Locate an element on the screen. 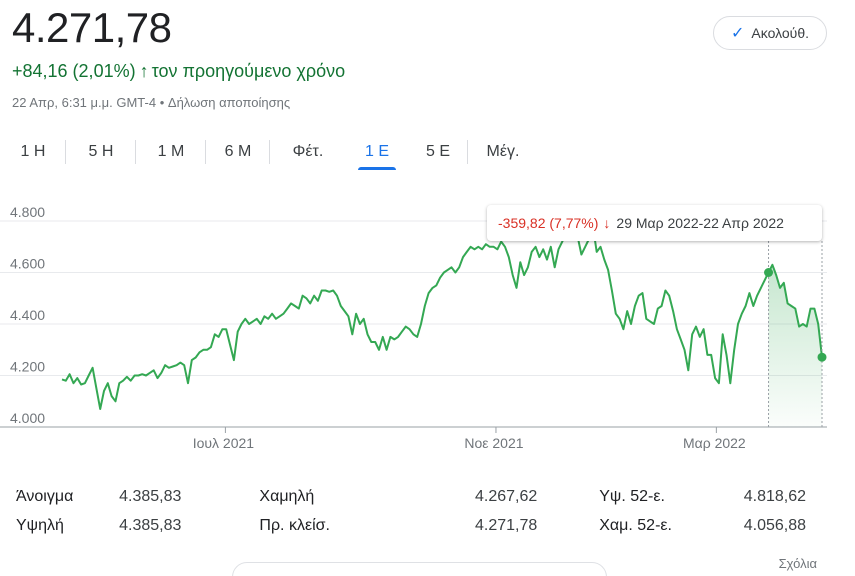  stat-label: Χαμ. 52-ε. is located at coordinates (635, 525).